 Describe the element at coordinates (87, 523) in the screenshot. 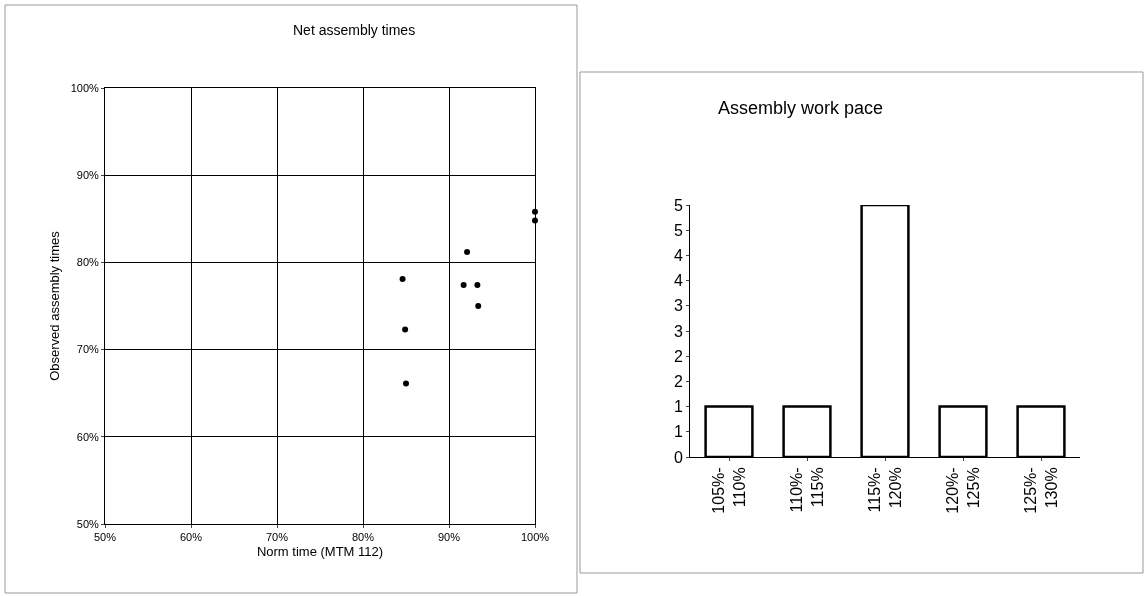

I see `y-tick-label: 50%` at that location.